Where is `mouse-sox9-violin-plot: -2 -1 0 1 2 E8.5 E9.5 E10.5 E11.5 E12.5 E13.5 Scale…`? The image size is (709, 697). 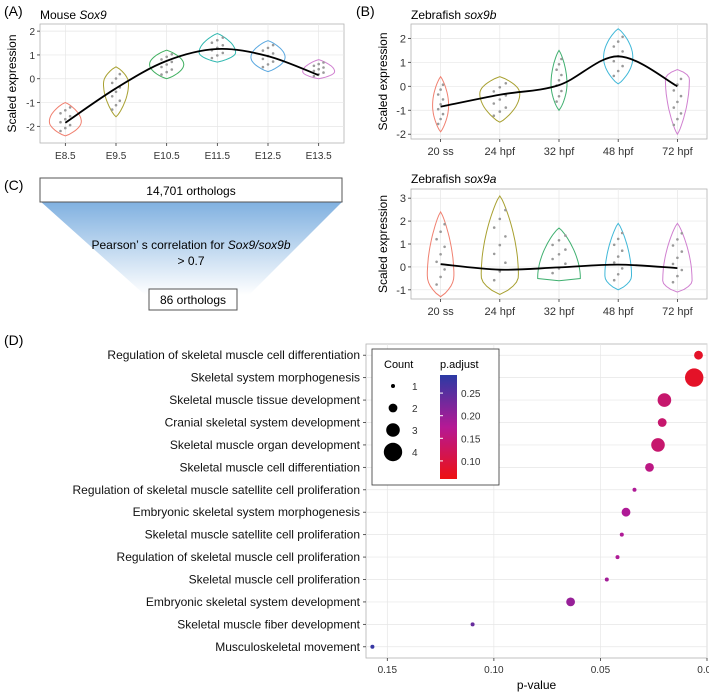
mouse-sox9-violin-plot: -2 -1 0 1 2 E8.5 E9.5 E10.5 E11.5 E12.5 E13.5 Scale… is located at coordinates (175, 92).